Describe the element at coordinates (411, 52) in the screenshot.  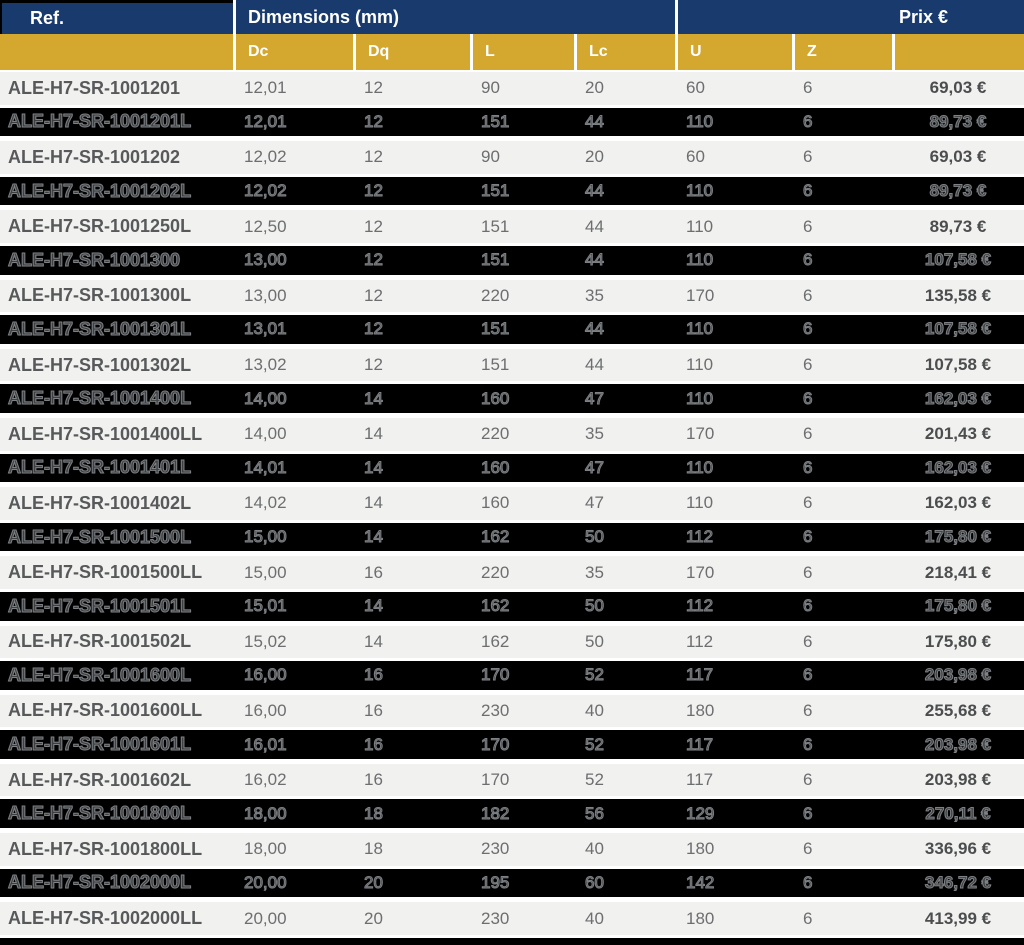
I see `subheader-dq: Dq` at that location.